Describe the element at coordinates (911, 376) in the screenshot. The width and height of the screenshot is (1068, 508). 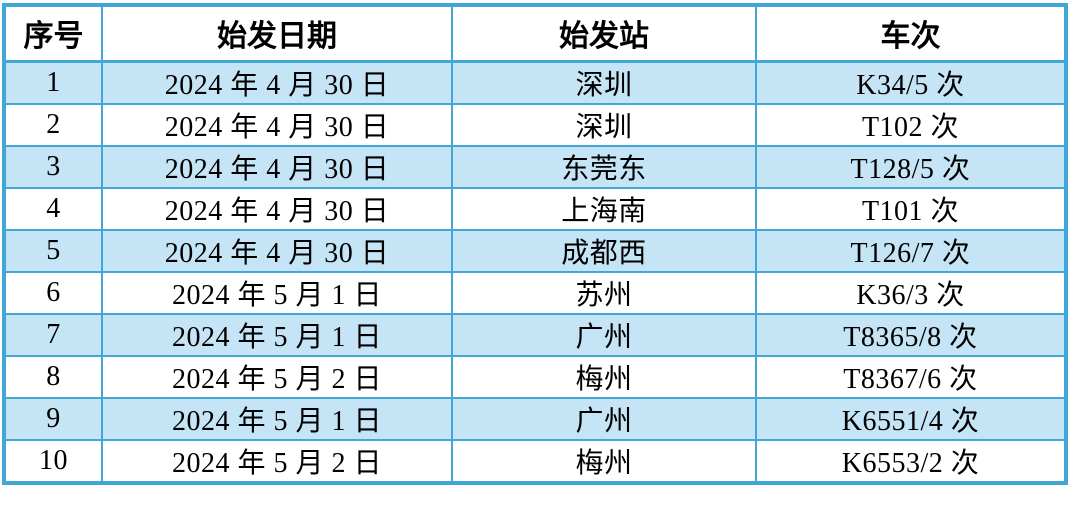
I see `cell-train-number: T8367/6 次` at that location.